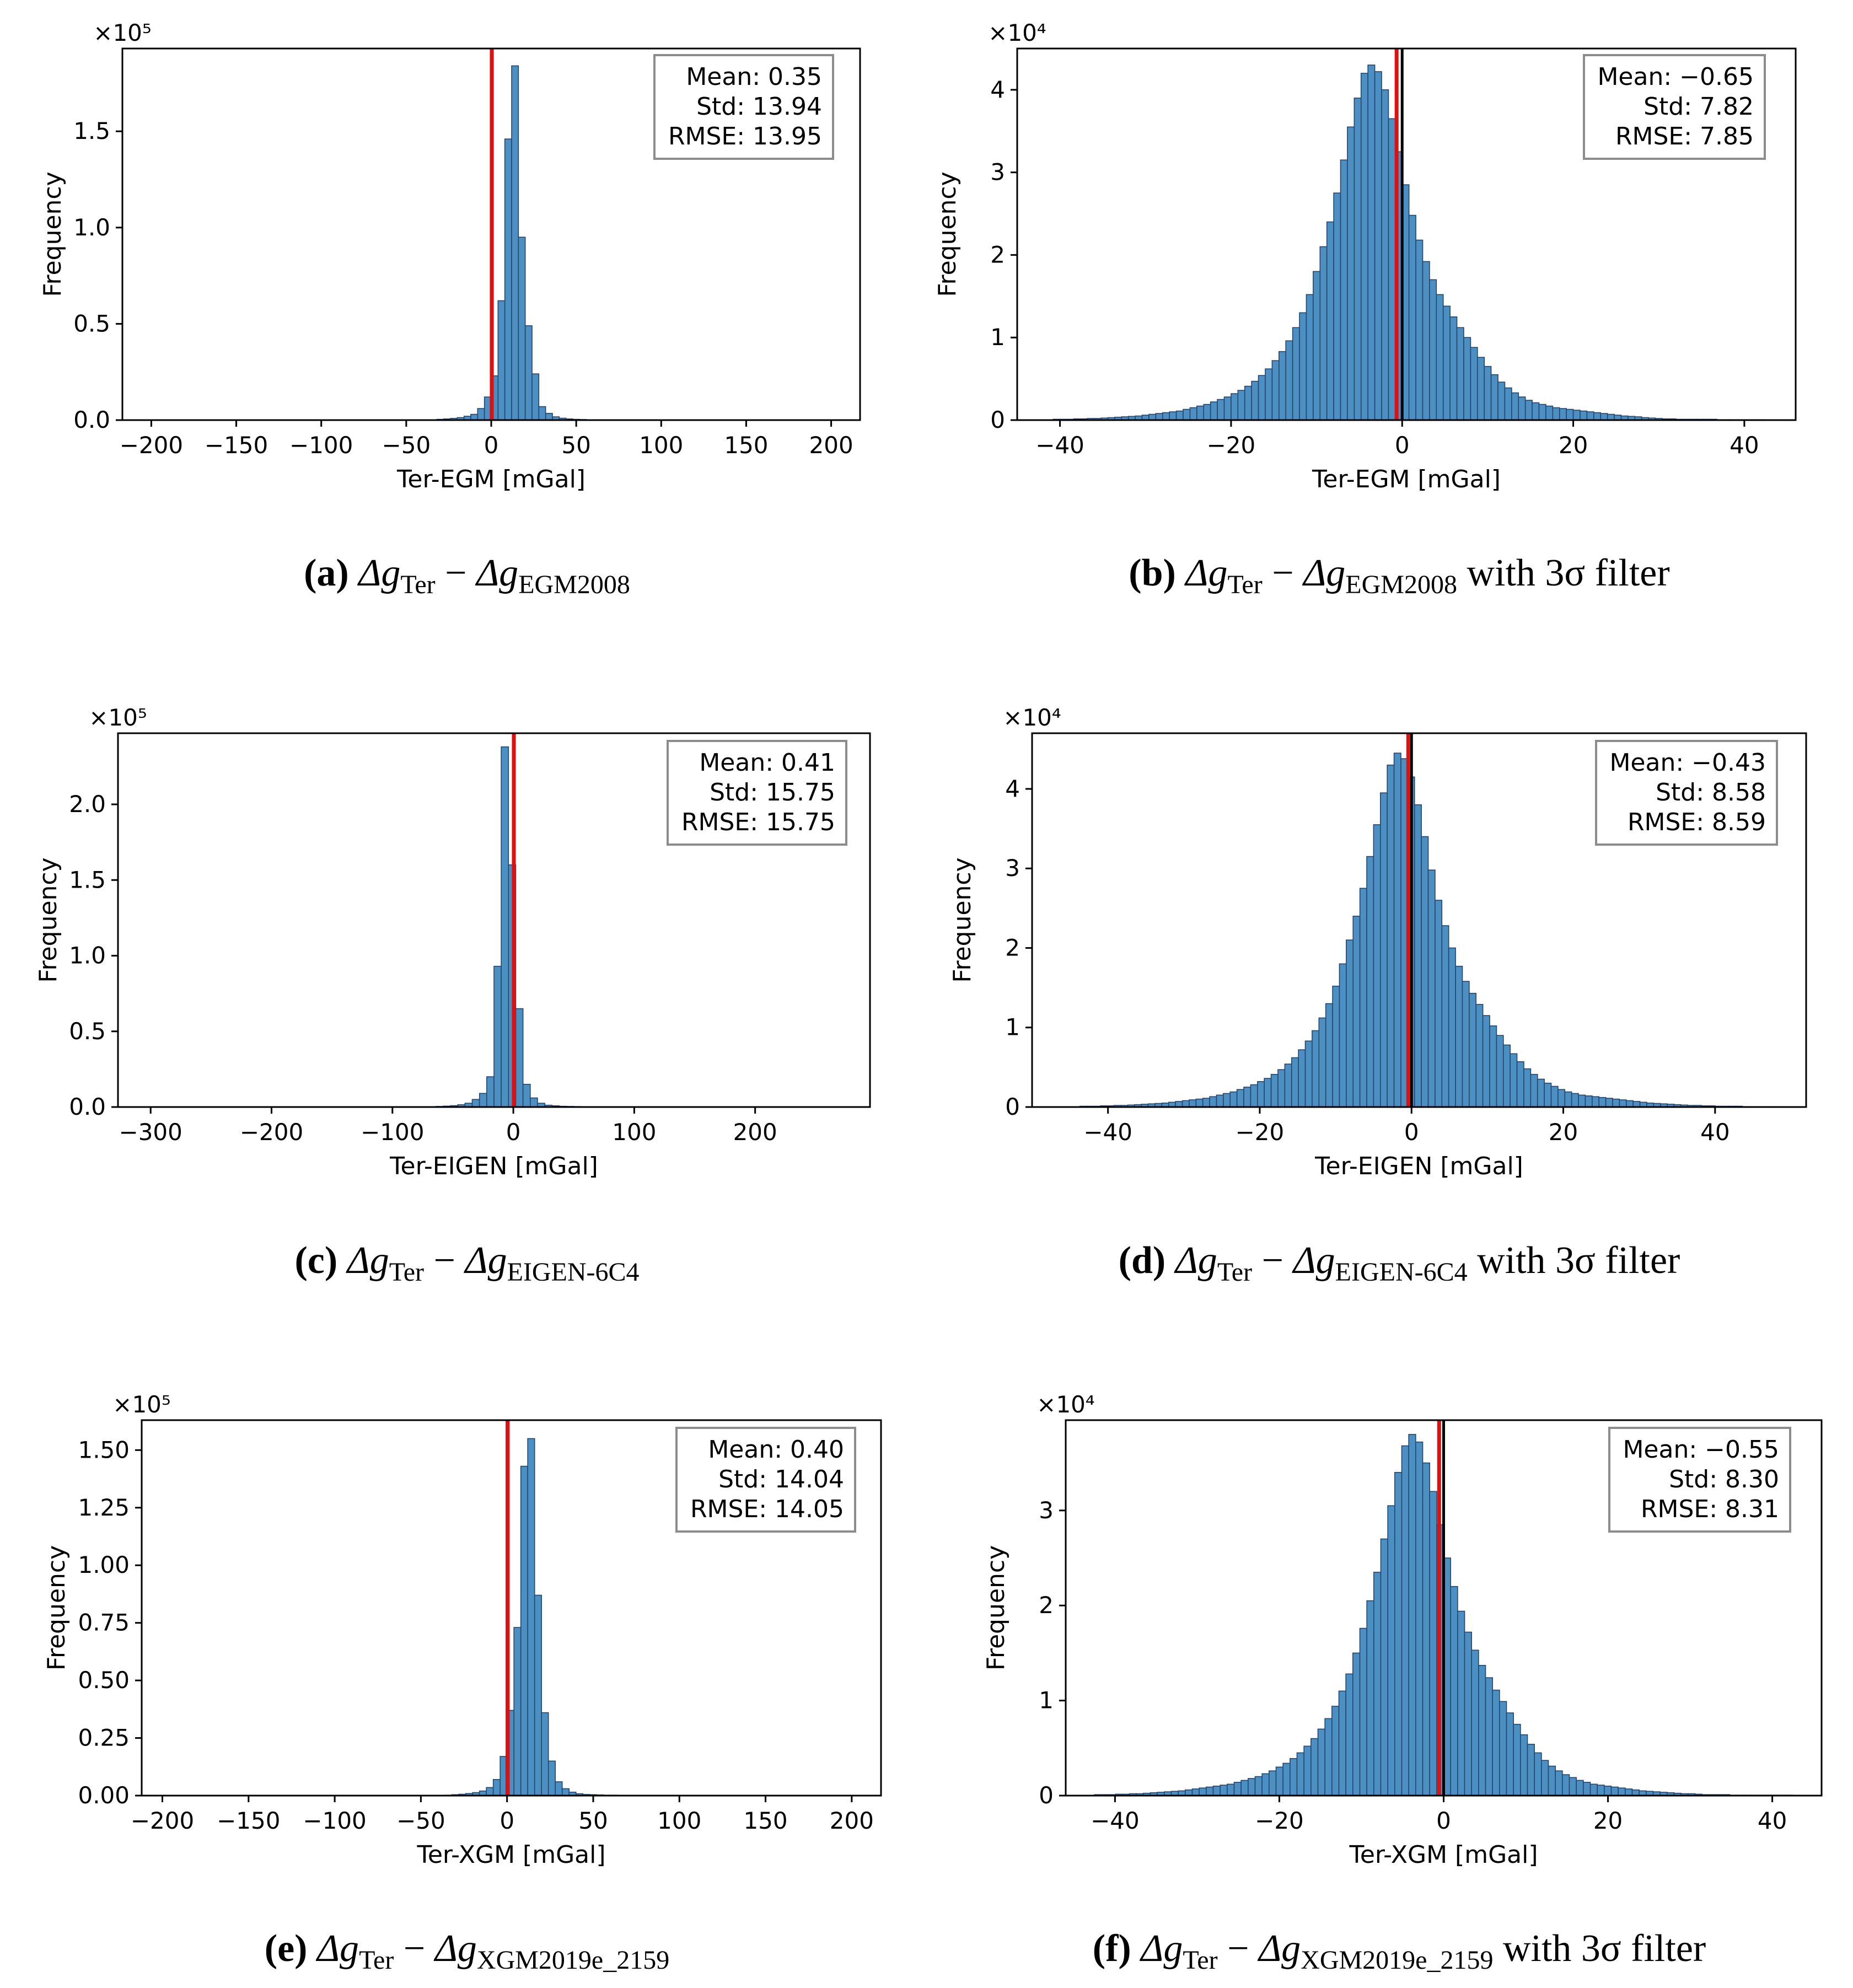  Describe the element at coordinates (1701, 1450) in the screenshot. I see `stats-mean: Mean: −0.55` at that location.